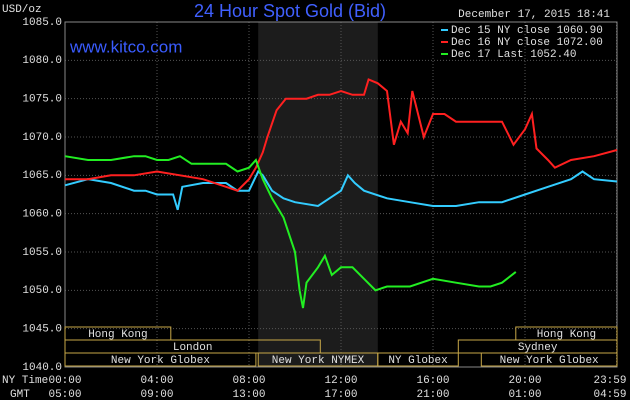 The image size is (630, 400). What do you see at coordinates (193, 348) in the screenshot?
I see `session-label: London` at bounding box center [193, 348].